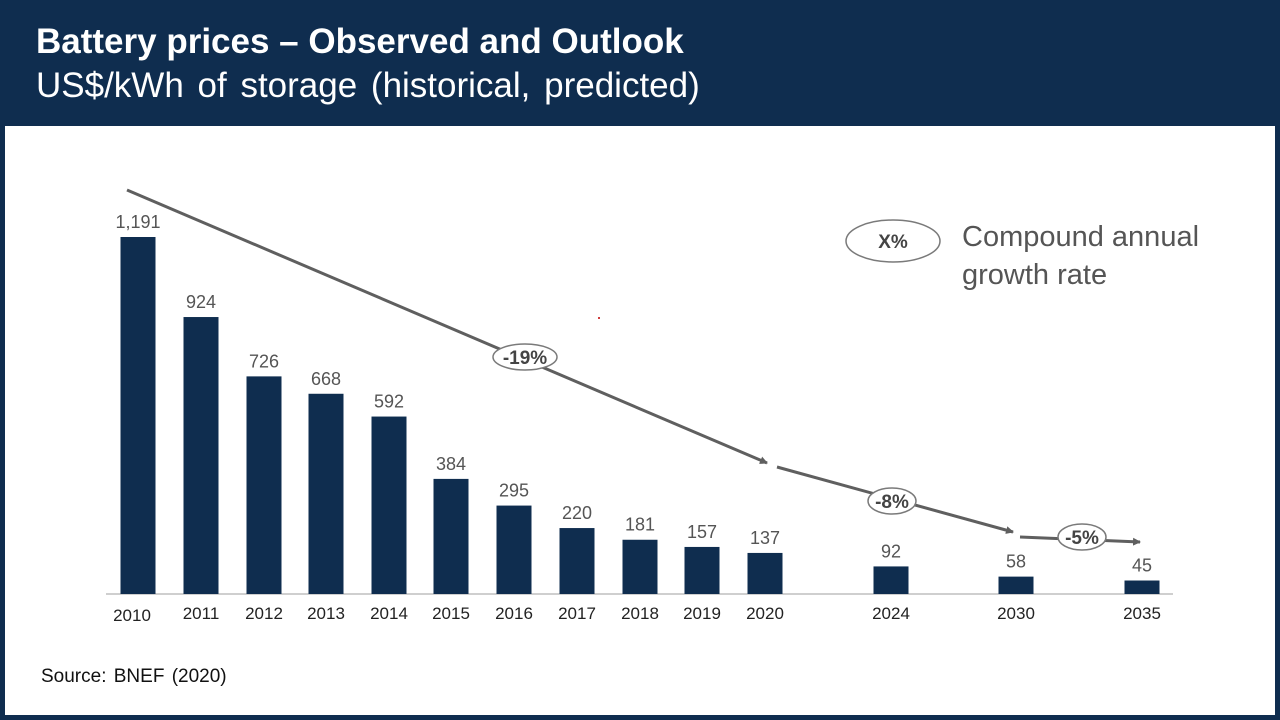 The height and width of the screenshot is (720, 1280). I want to click on legend-label: Compound annual growth rate, so click(1081, 256).